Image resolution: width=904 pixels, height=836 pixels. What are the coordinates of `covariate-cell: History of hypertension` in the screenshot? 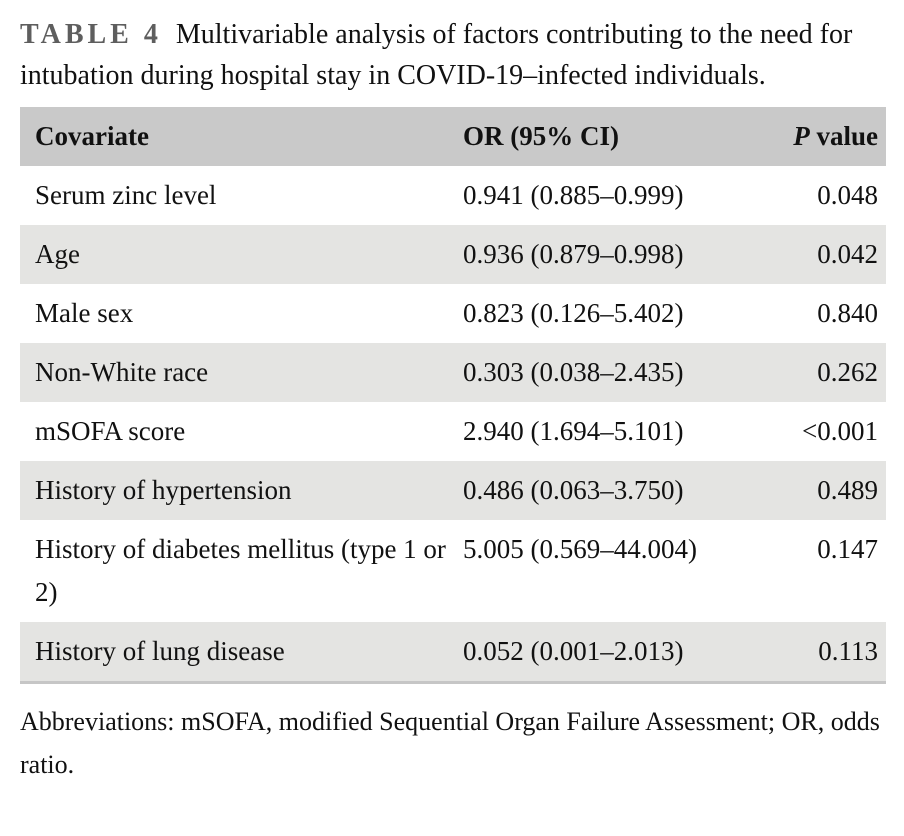 It's located at (163, 490).